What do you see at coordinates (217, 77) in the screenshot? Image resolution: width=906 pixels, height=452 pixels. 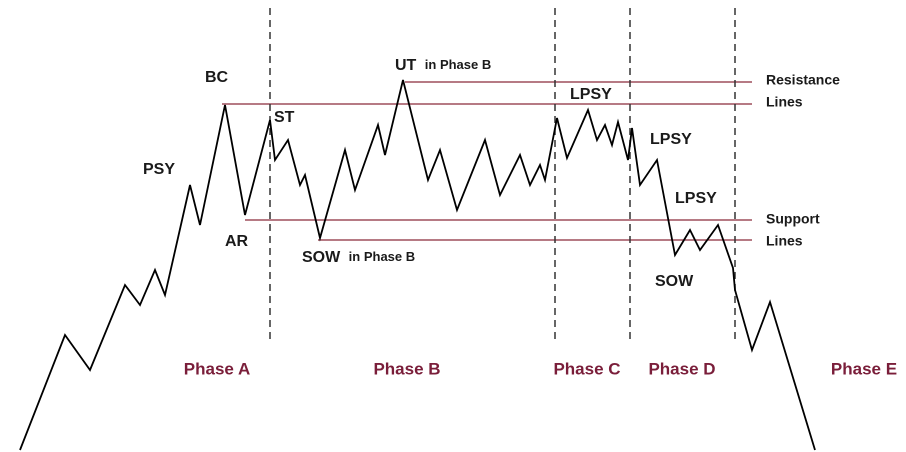 I see `event-label: BC` at bounding box center [217, 77].